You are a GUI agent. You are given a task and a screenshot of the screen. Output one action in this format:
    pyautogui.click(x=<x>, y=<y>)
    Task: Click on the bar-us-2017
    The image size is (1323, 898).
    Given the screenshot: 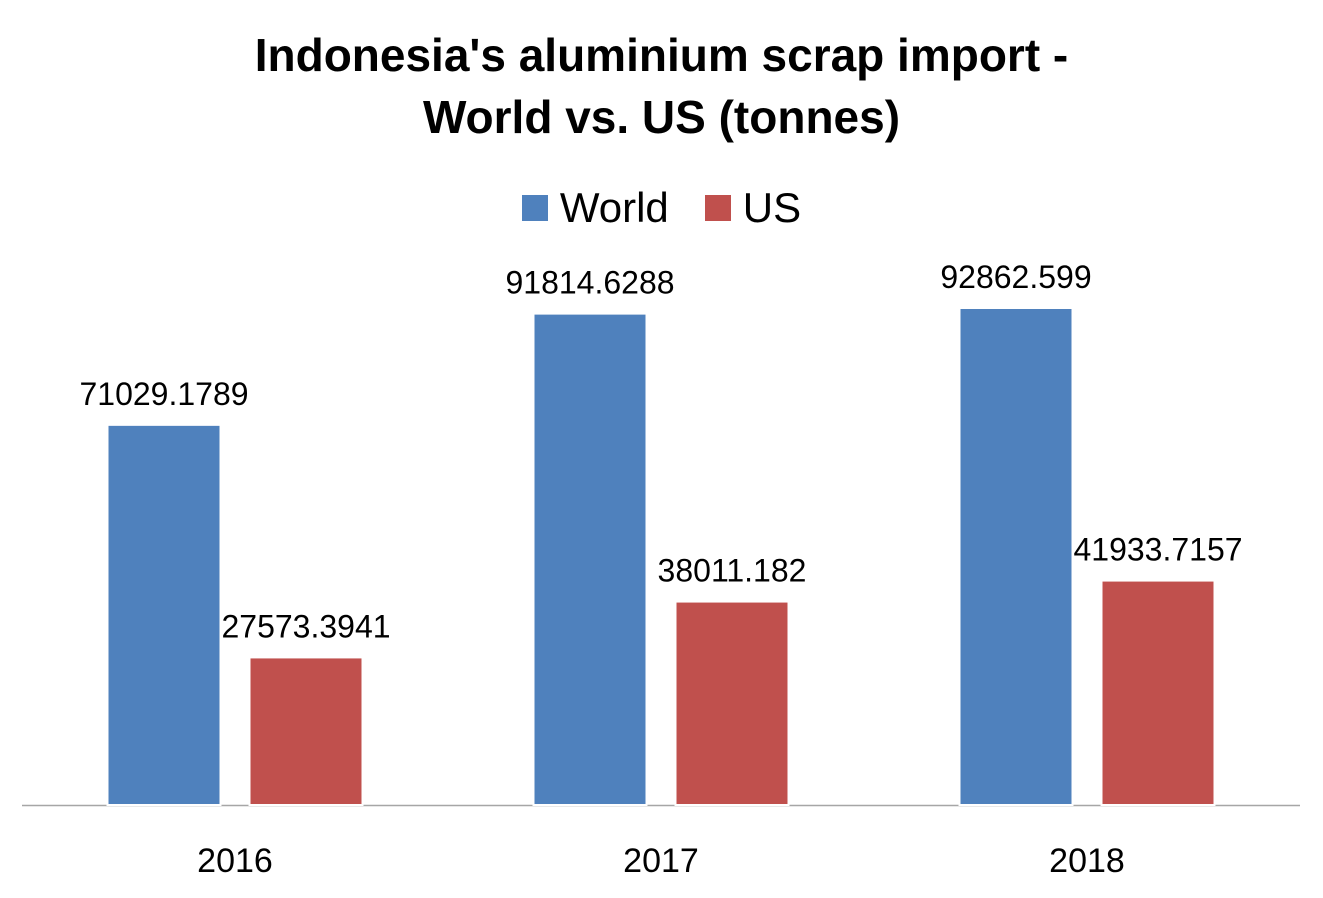 What is the action you would take?
    pyautogui.click(x=732, y=703)
    